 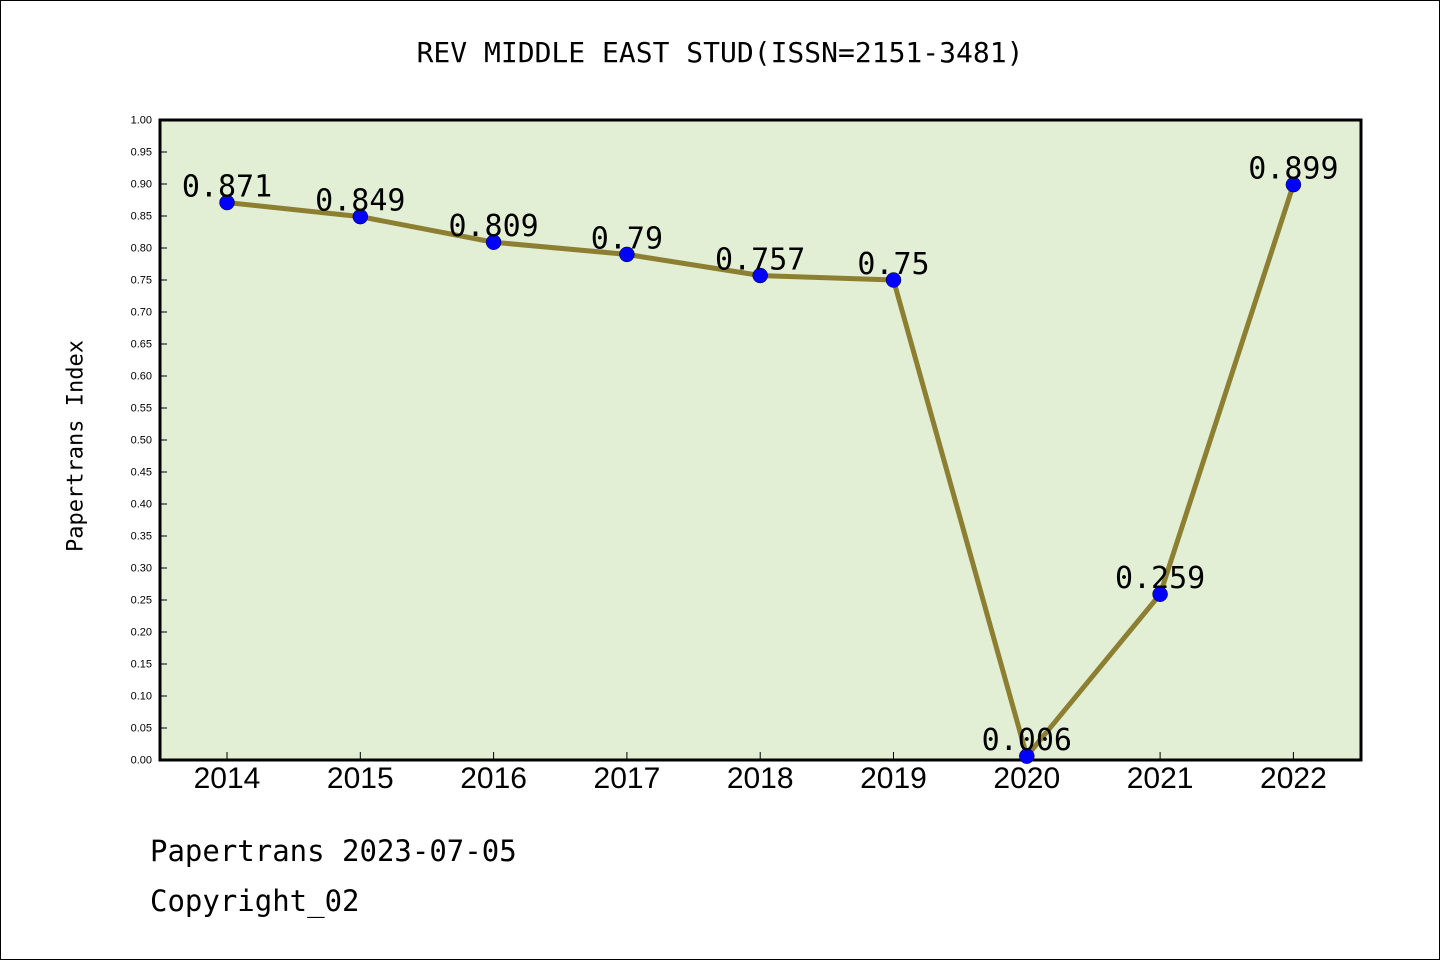 I want to click on footer-date-line: Papertrans 2023-07-05, so click(x=333, y=851).